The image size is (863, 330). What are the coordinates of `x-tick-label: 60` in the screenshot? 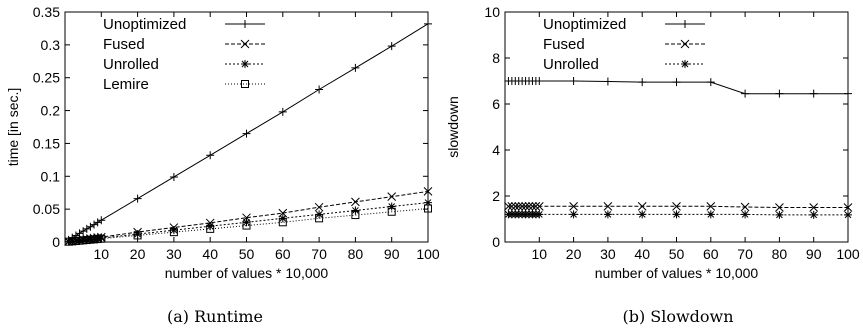 It's located at (711, 254).